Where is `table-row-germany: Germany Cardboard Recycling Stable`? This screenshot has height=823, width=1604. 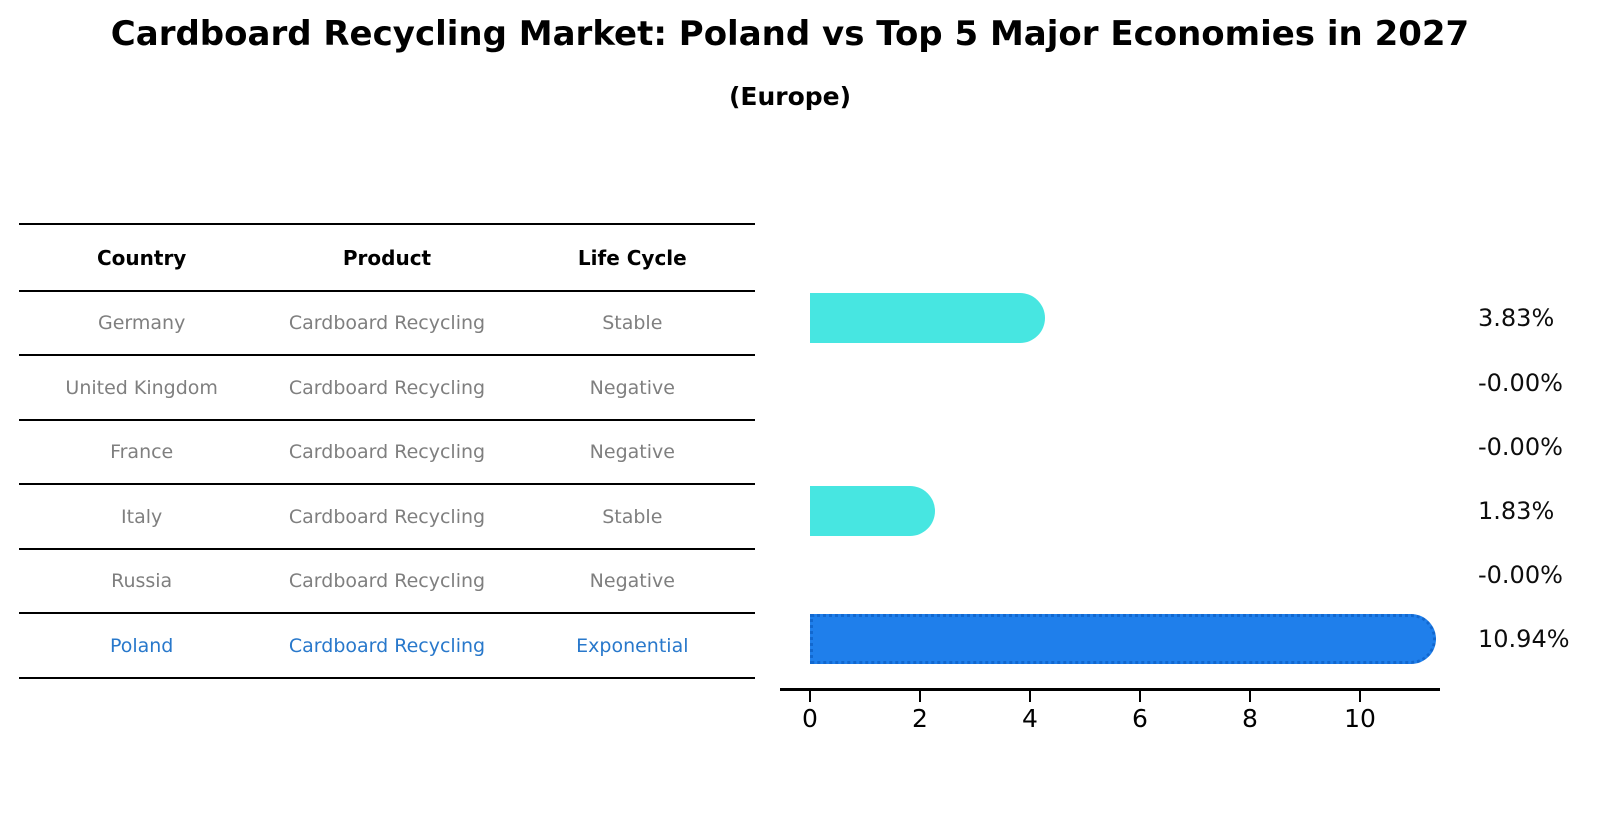
table-row-germany: Germany Cardboard Recycling Stable is located at coordinates (387, 323).